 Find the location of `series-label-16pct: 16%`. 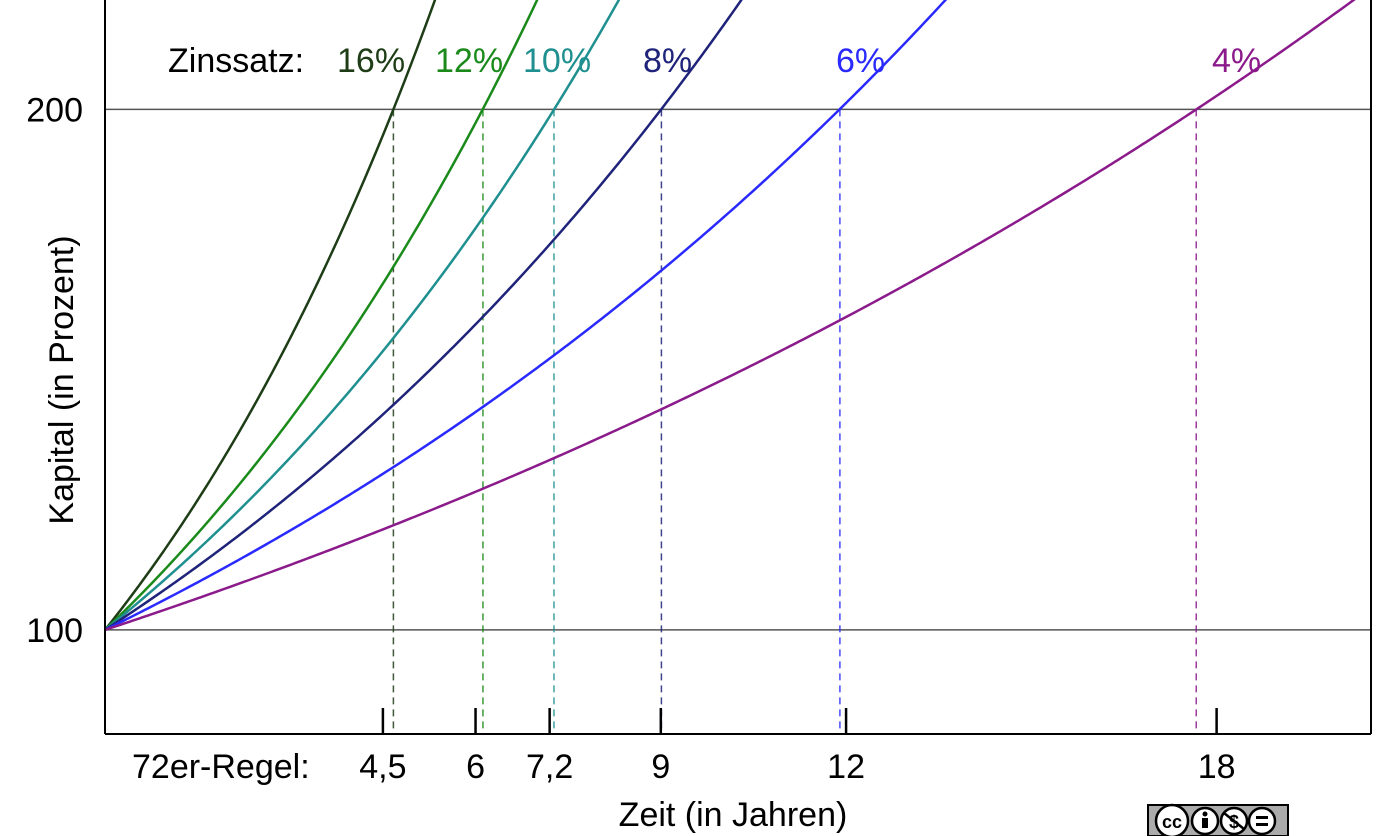

series-label-16pct: 16% is located at coordinates (371, 61).